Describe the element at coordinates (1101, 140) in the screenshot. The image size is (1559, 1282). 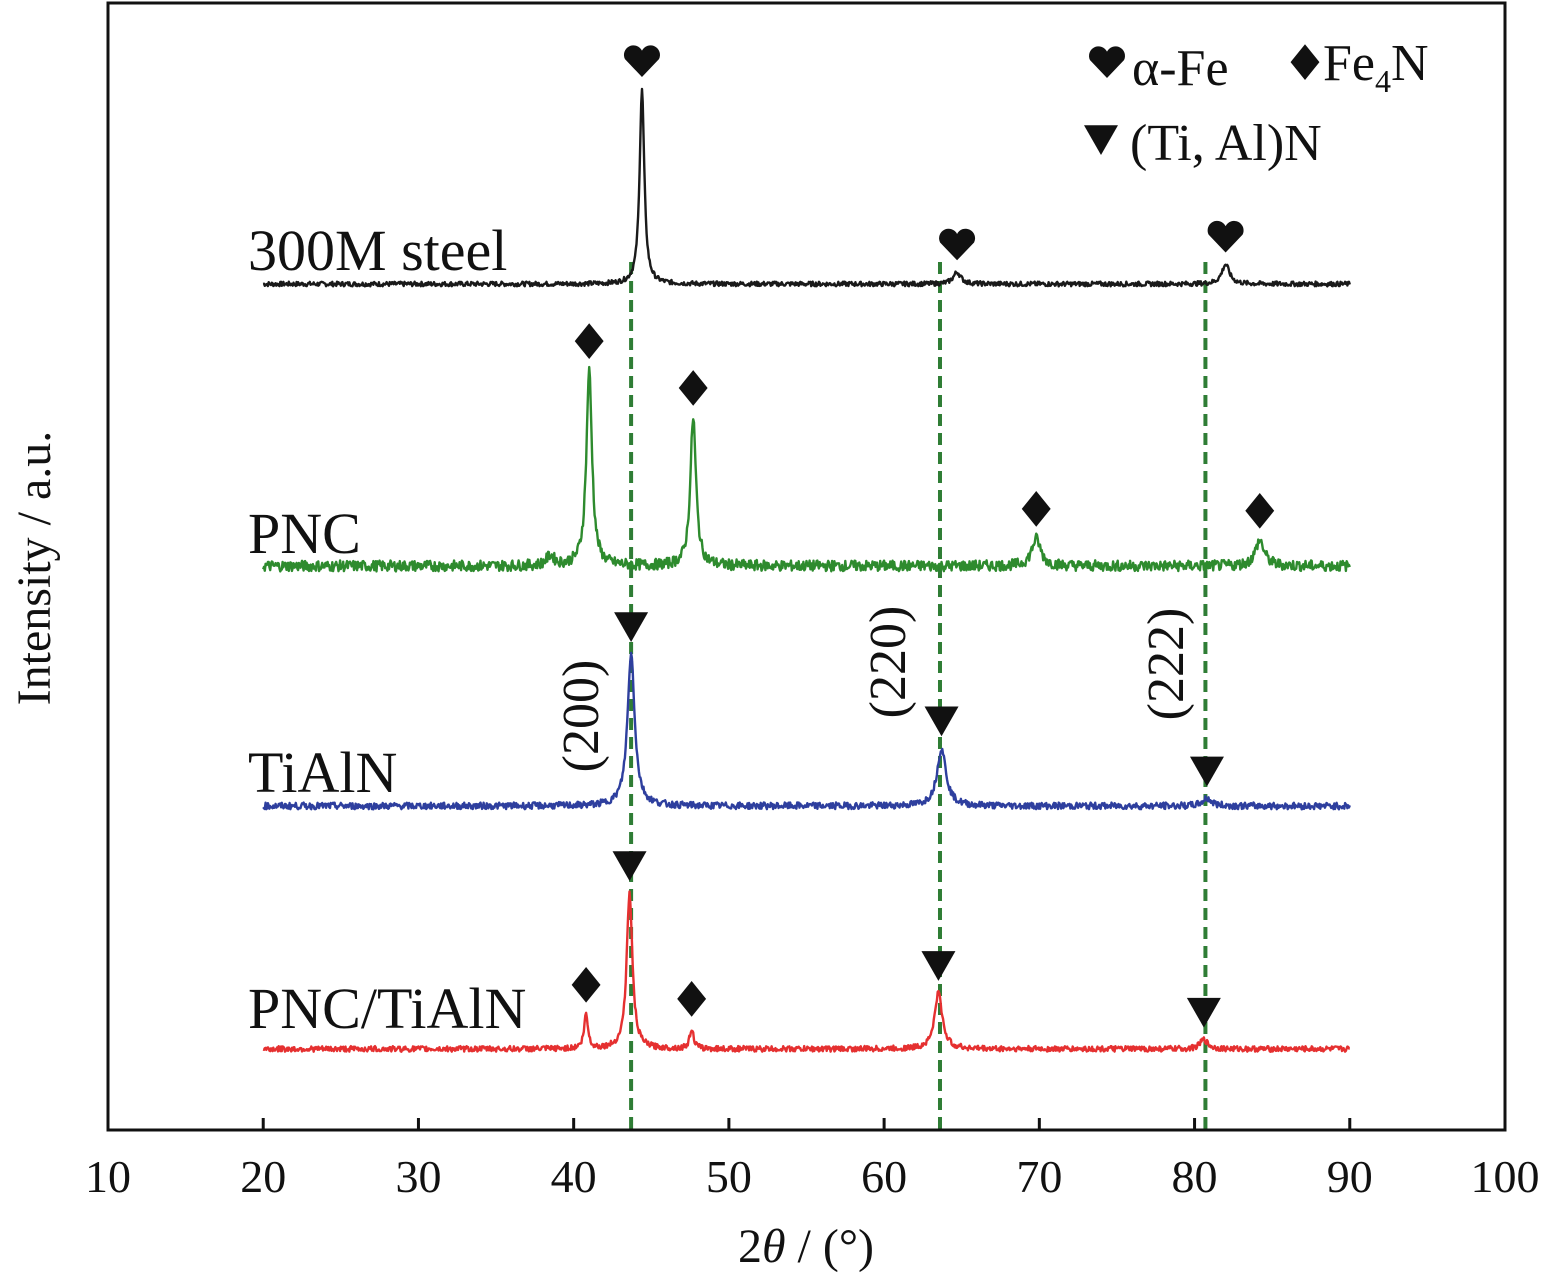
I see `legend-triangle-icon` at that location.